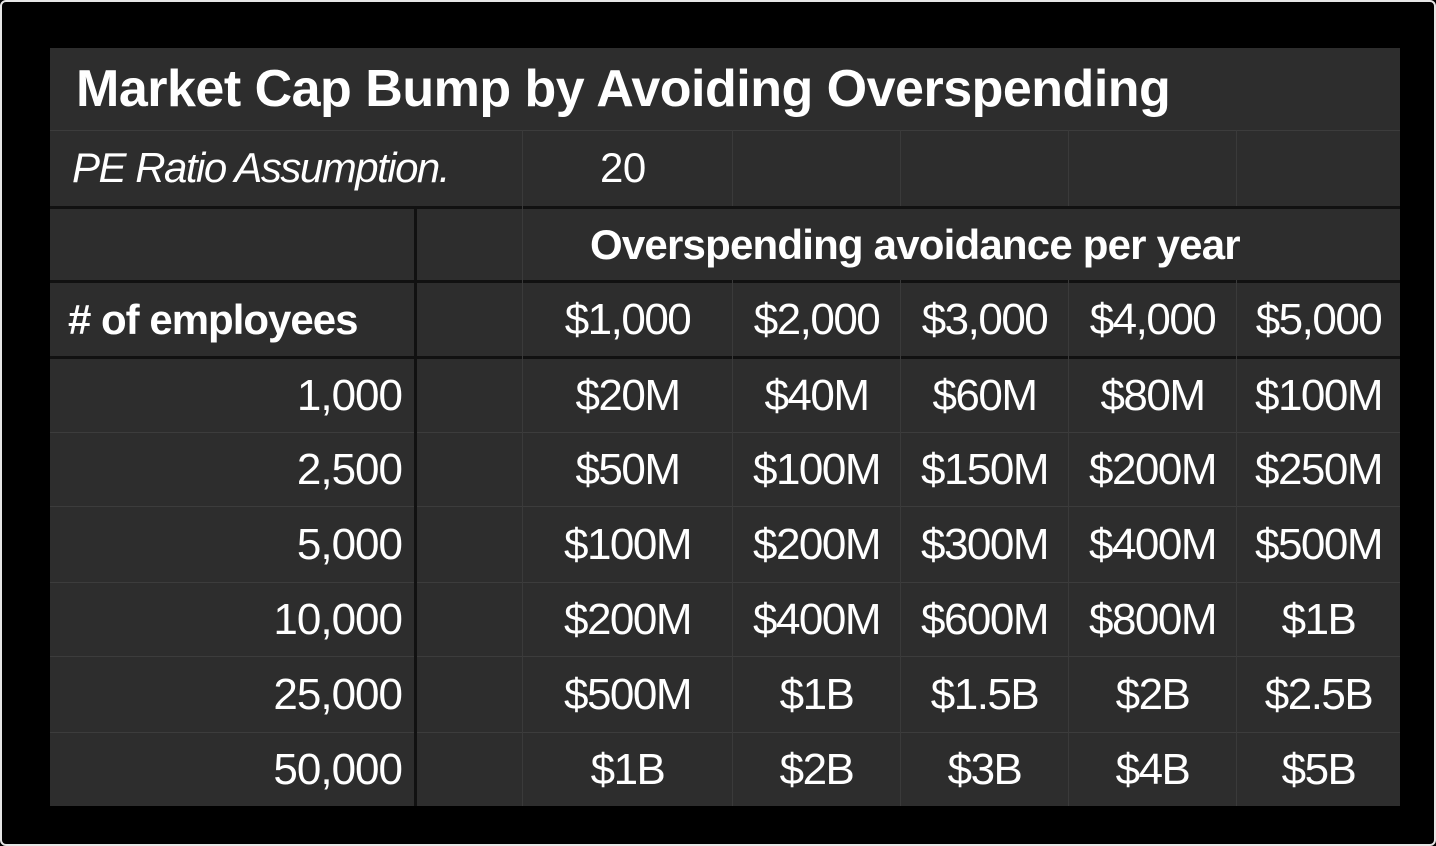 The width and height of the screenshot is (1436, 846). What do you see at coordinates (985, 769) in the screenshot?
I see `value-cell: $3B` at bounding box center [985, 769].